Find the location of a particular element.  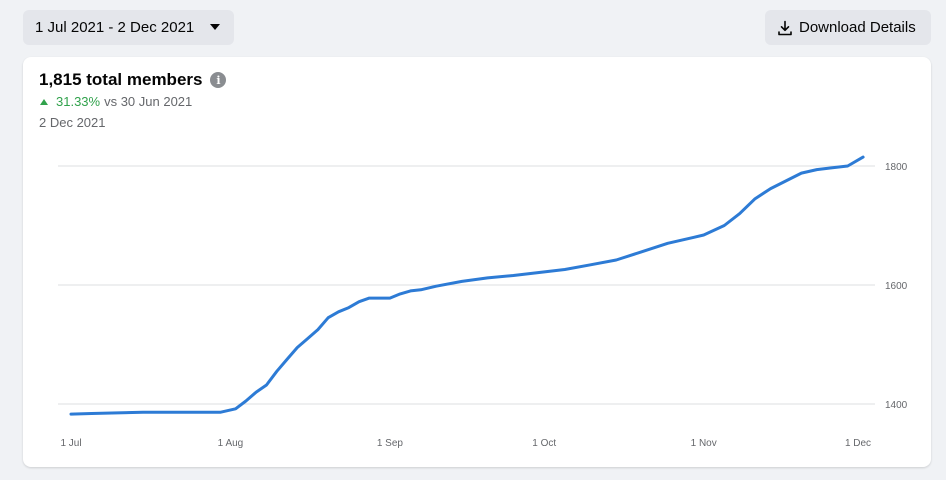

change-percent: 31.33% is located at coordinates (78, 101).